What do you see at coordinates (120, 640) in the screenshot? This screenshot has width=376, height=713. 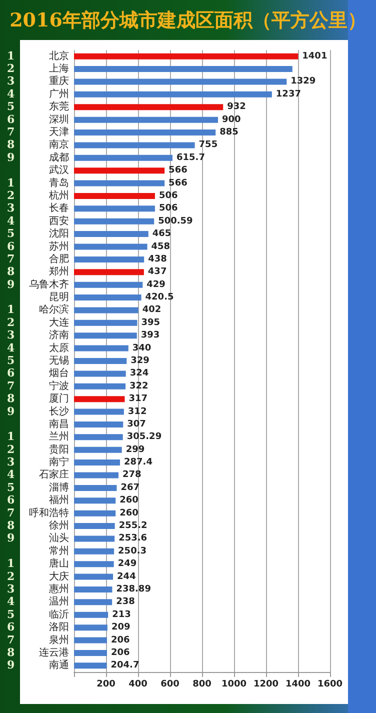 I see `data-label: 206` at bounding box center [120, 640].